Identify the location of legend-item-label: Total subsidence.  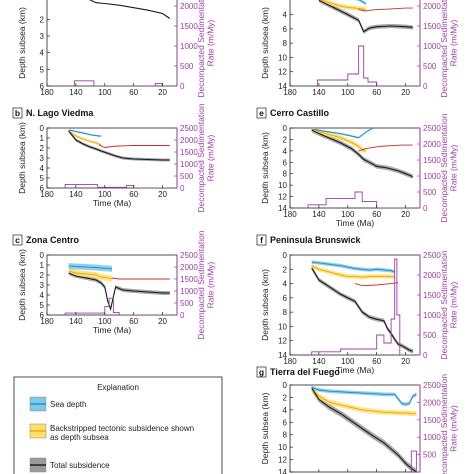
(80, 465).